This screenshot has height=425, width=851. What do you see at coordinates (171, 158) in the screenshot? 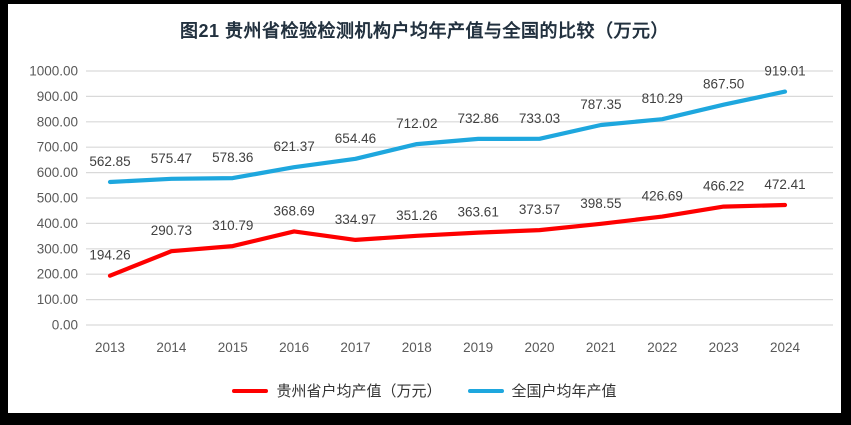
I see `data-label: 575.47` at bounding box center [171, 158].